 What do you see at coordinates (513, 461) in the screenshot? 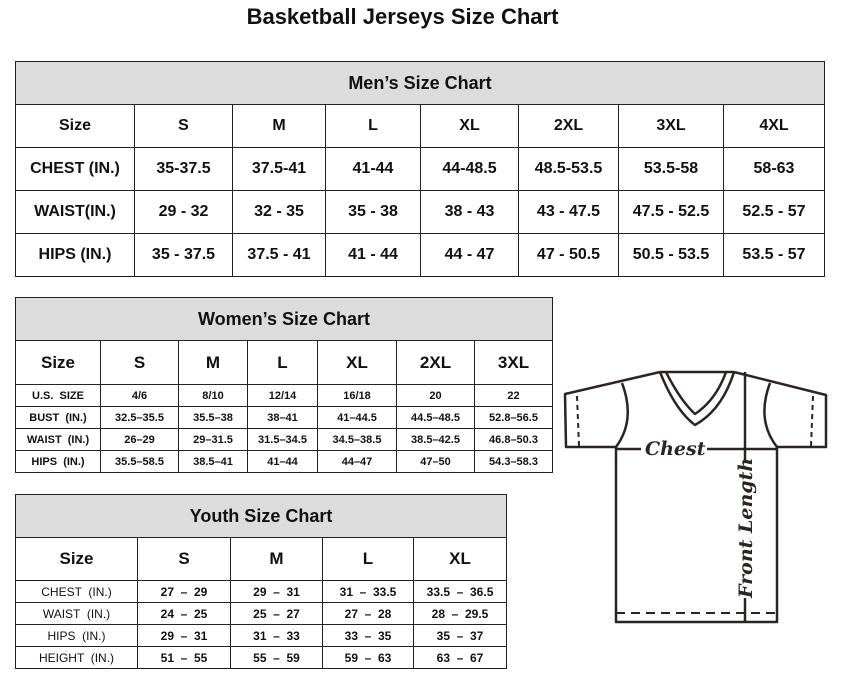
I see `table-cell: 54.3–58.3` at bounding box center [513, 461].